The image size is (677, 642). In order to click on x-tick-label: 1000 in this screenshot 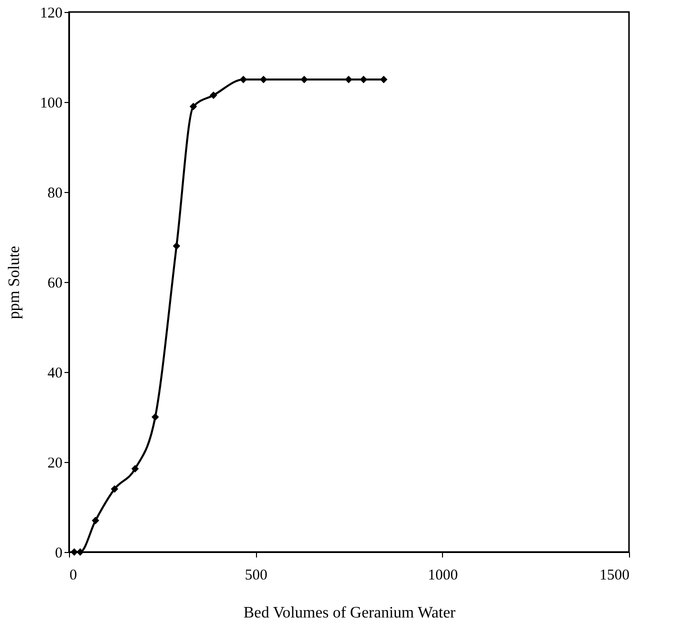, I will do `click(443, 576)`.